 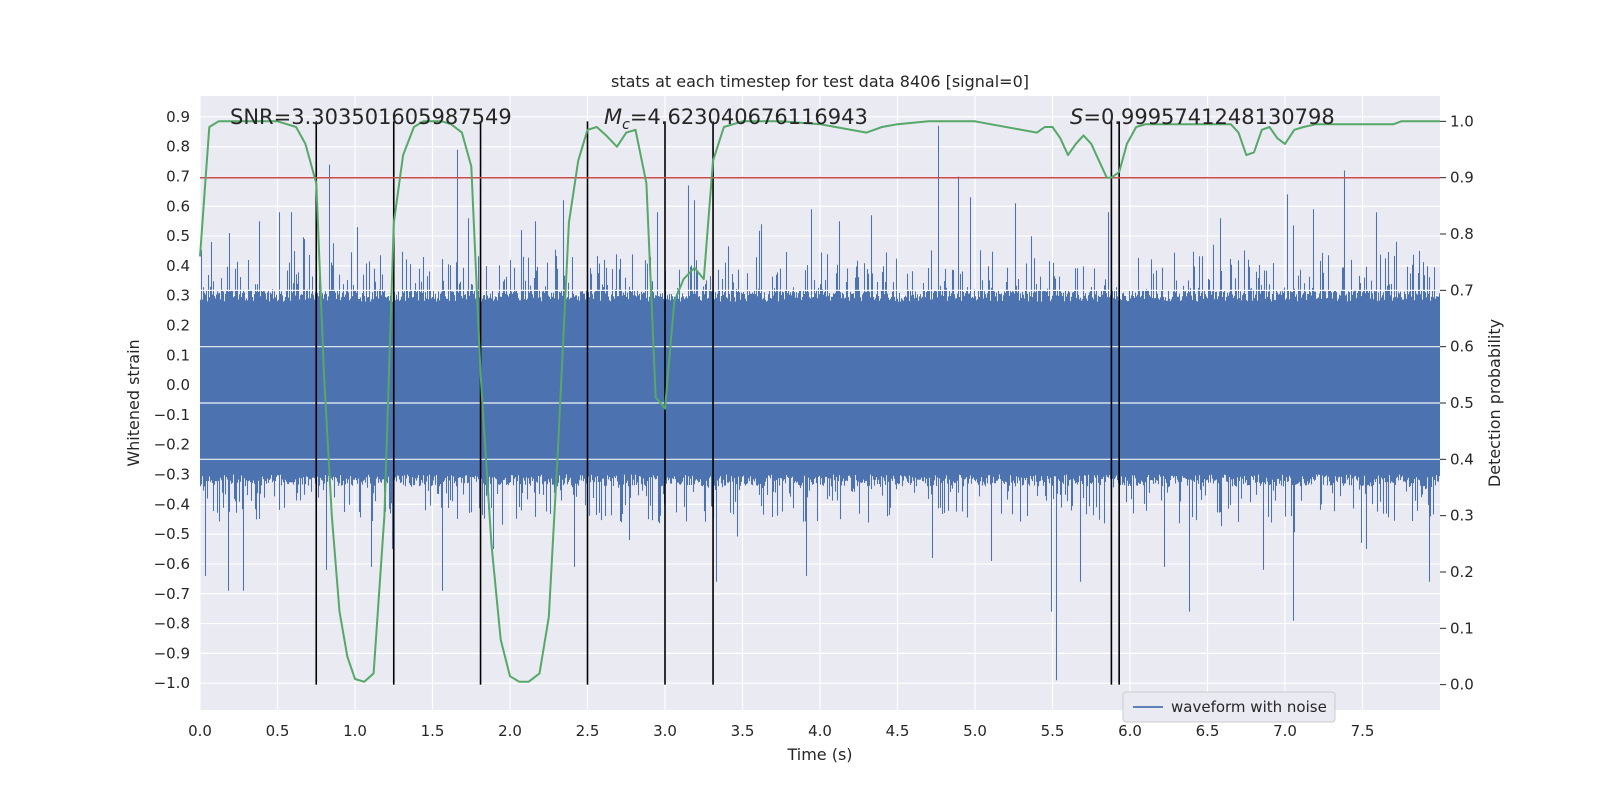 What do you see at coordinates (510, 731) in the screenshot?
I see `x-tick-label: 2.0` at bounding box center [510, 731].